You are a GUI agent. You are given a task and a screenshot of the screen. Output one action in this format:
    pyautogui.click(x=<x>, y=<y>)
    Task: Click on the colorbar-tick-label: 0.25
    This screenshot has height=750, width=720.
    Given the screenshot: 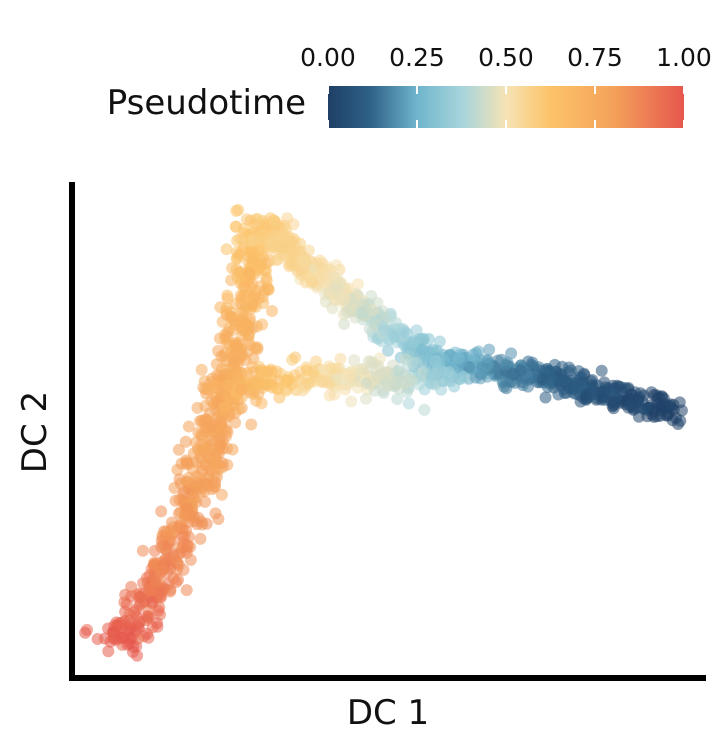 What is the action you would take?
    pyautogui.click(x=417, y=57)
    